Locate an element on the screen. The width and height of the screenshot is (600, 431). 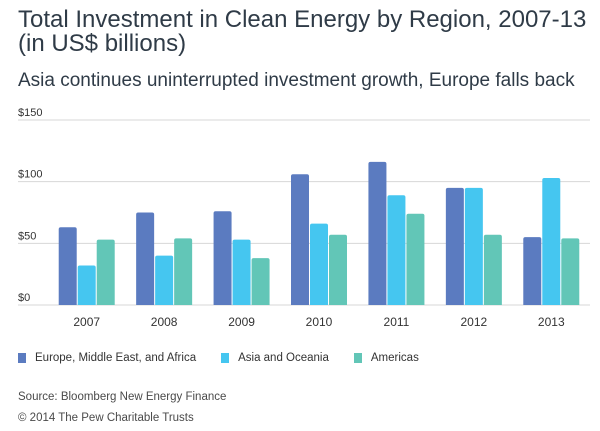
bar-asia-2007 is located at coordinates (86, 285).